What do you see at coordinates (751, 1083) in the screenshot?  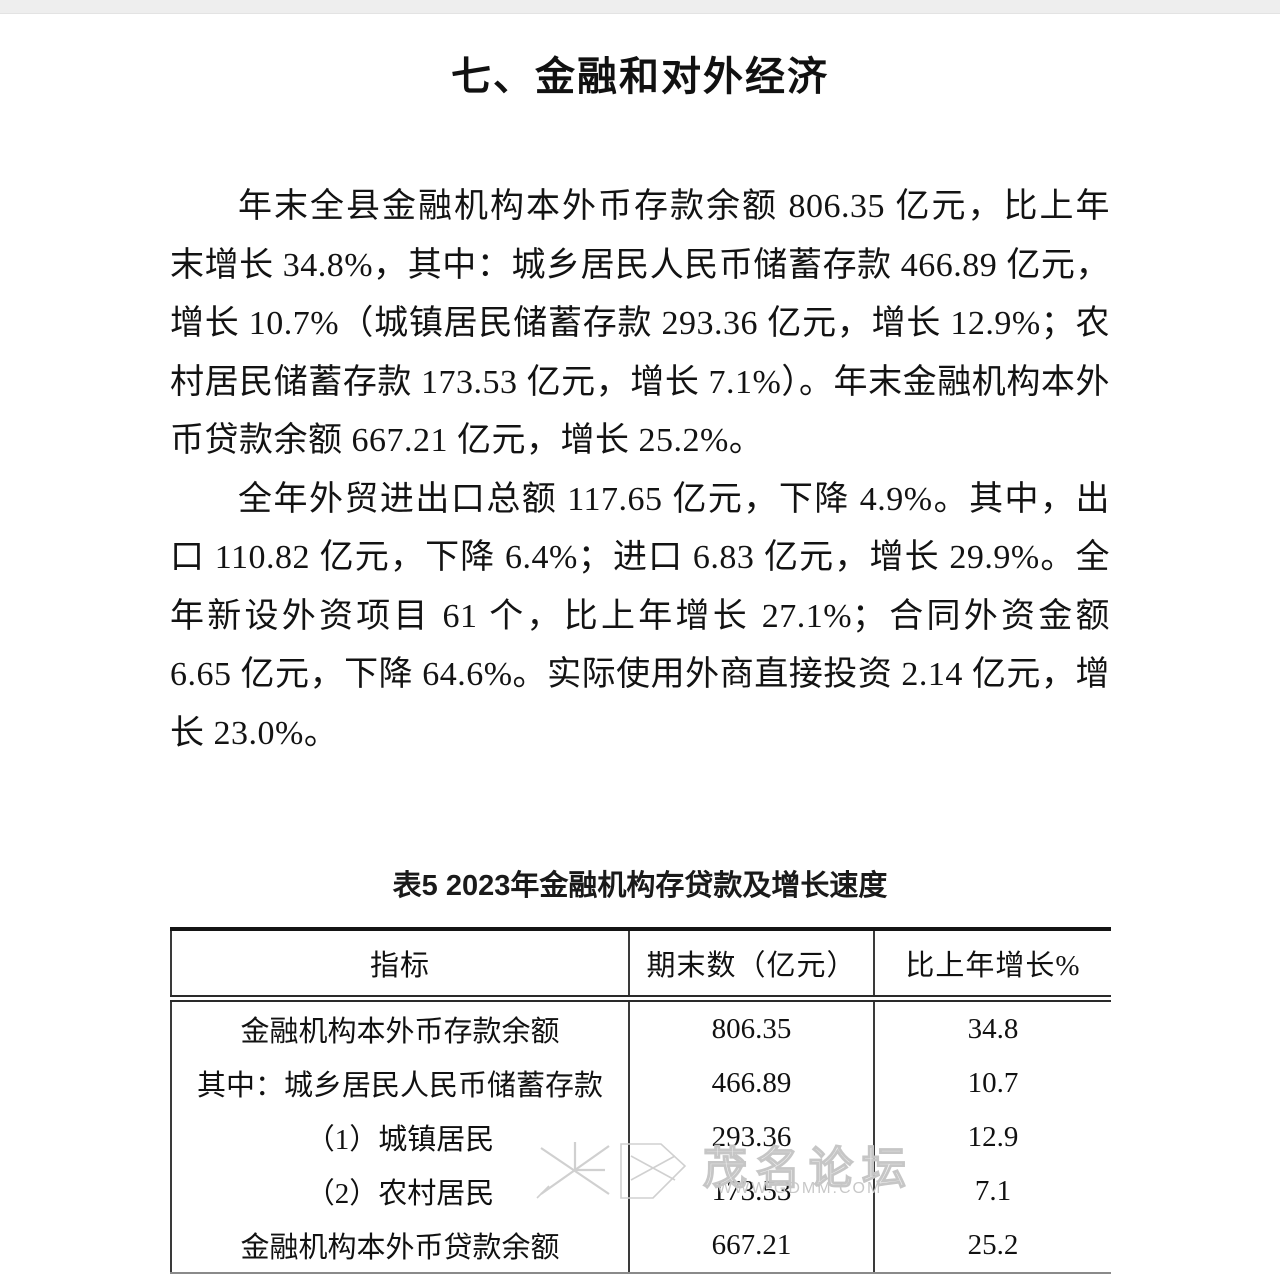 I see `value-cell: 466.89` at bounding box center [751, 1083].